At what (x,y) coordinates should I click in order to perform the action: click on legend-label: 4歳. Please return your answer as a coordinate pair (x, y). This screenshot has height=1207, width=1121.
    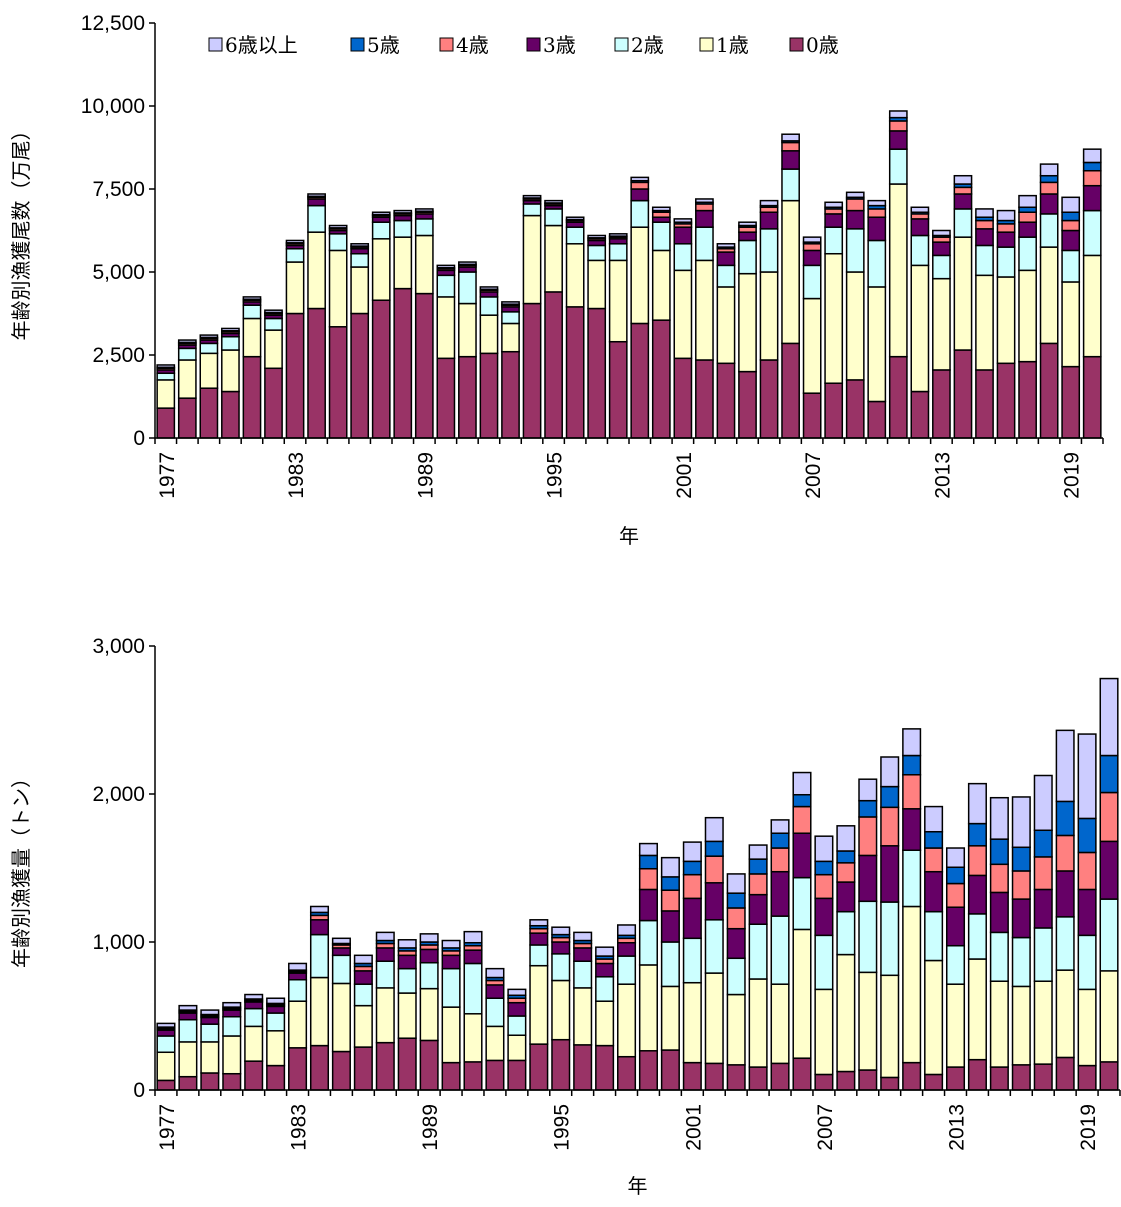
    Looking at the image, I should click on (472, 45).